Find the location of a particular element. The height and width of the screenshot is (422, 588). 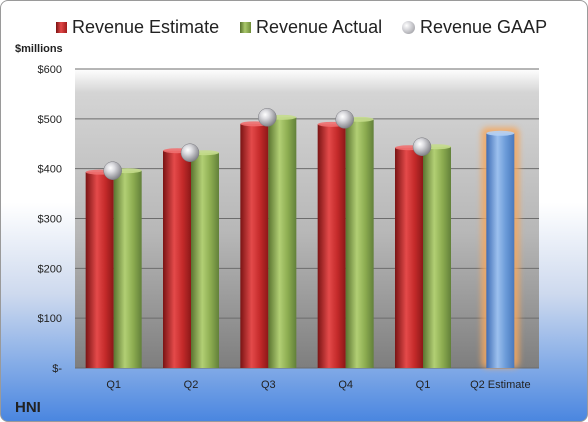

y-tick-label: $500 is located at coordinates (50, 120).